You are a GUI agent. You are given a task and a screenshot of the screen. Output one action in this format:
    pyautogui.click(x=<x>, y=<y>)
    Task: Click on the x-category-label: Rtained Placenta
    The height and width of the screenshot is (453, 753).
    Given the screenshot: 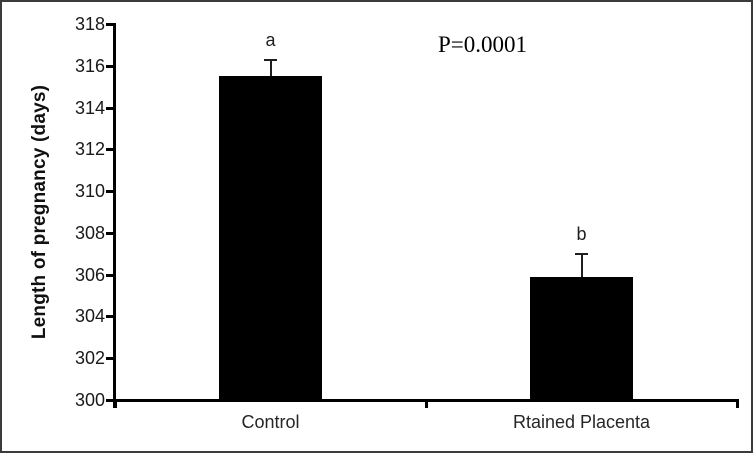 What is the action you would take?
    pyautogui.click(x=581, y=422)
    